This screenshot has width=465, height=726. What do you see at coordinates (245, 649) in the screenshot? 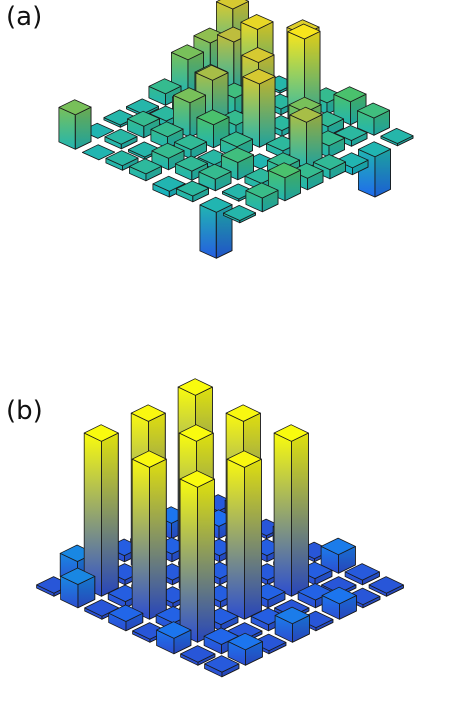
I see `bar-b-r7-c1` at bounding box center [245, 649].